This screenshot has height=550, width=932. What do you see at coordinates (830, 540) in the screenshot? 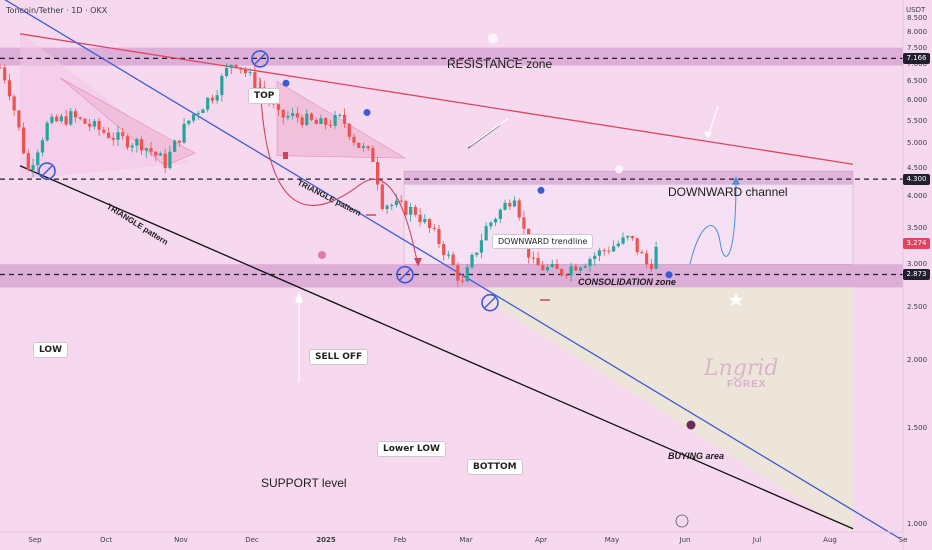
I see `x-tick-label: Aug` at bounding box center [830, 540].